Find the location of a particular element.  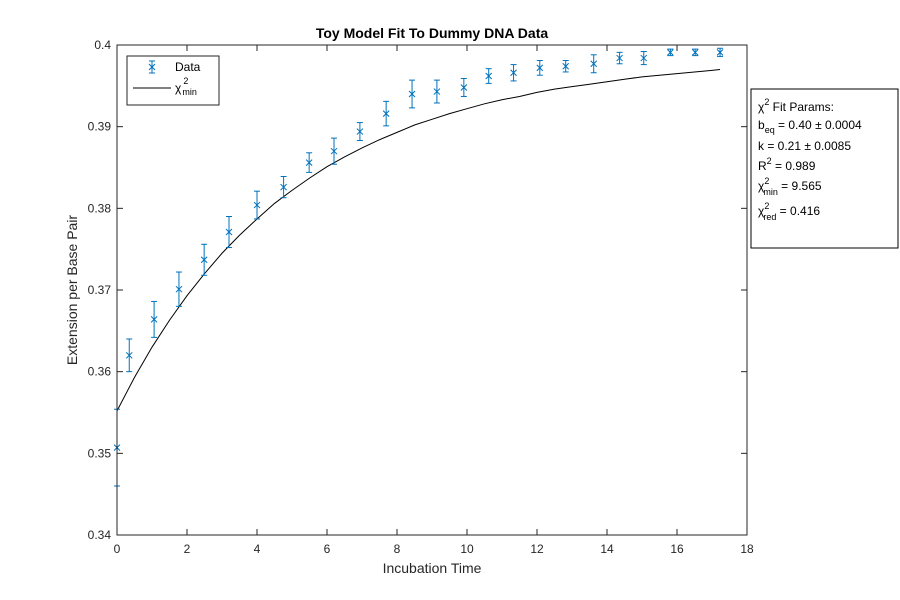

y-tick-label: 0.36 is located at coordinates (100, 372).